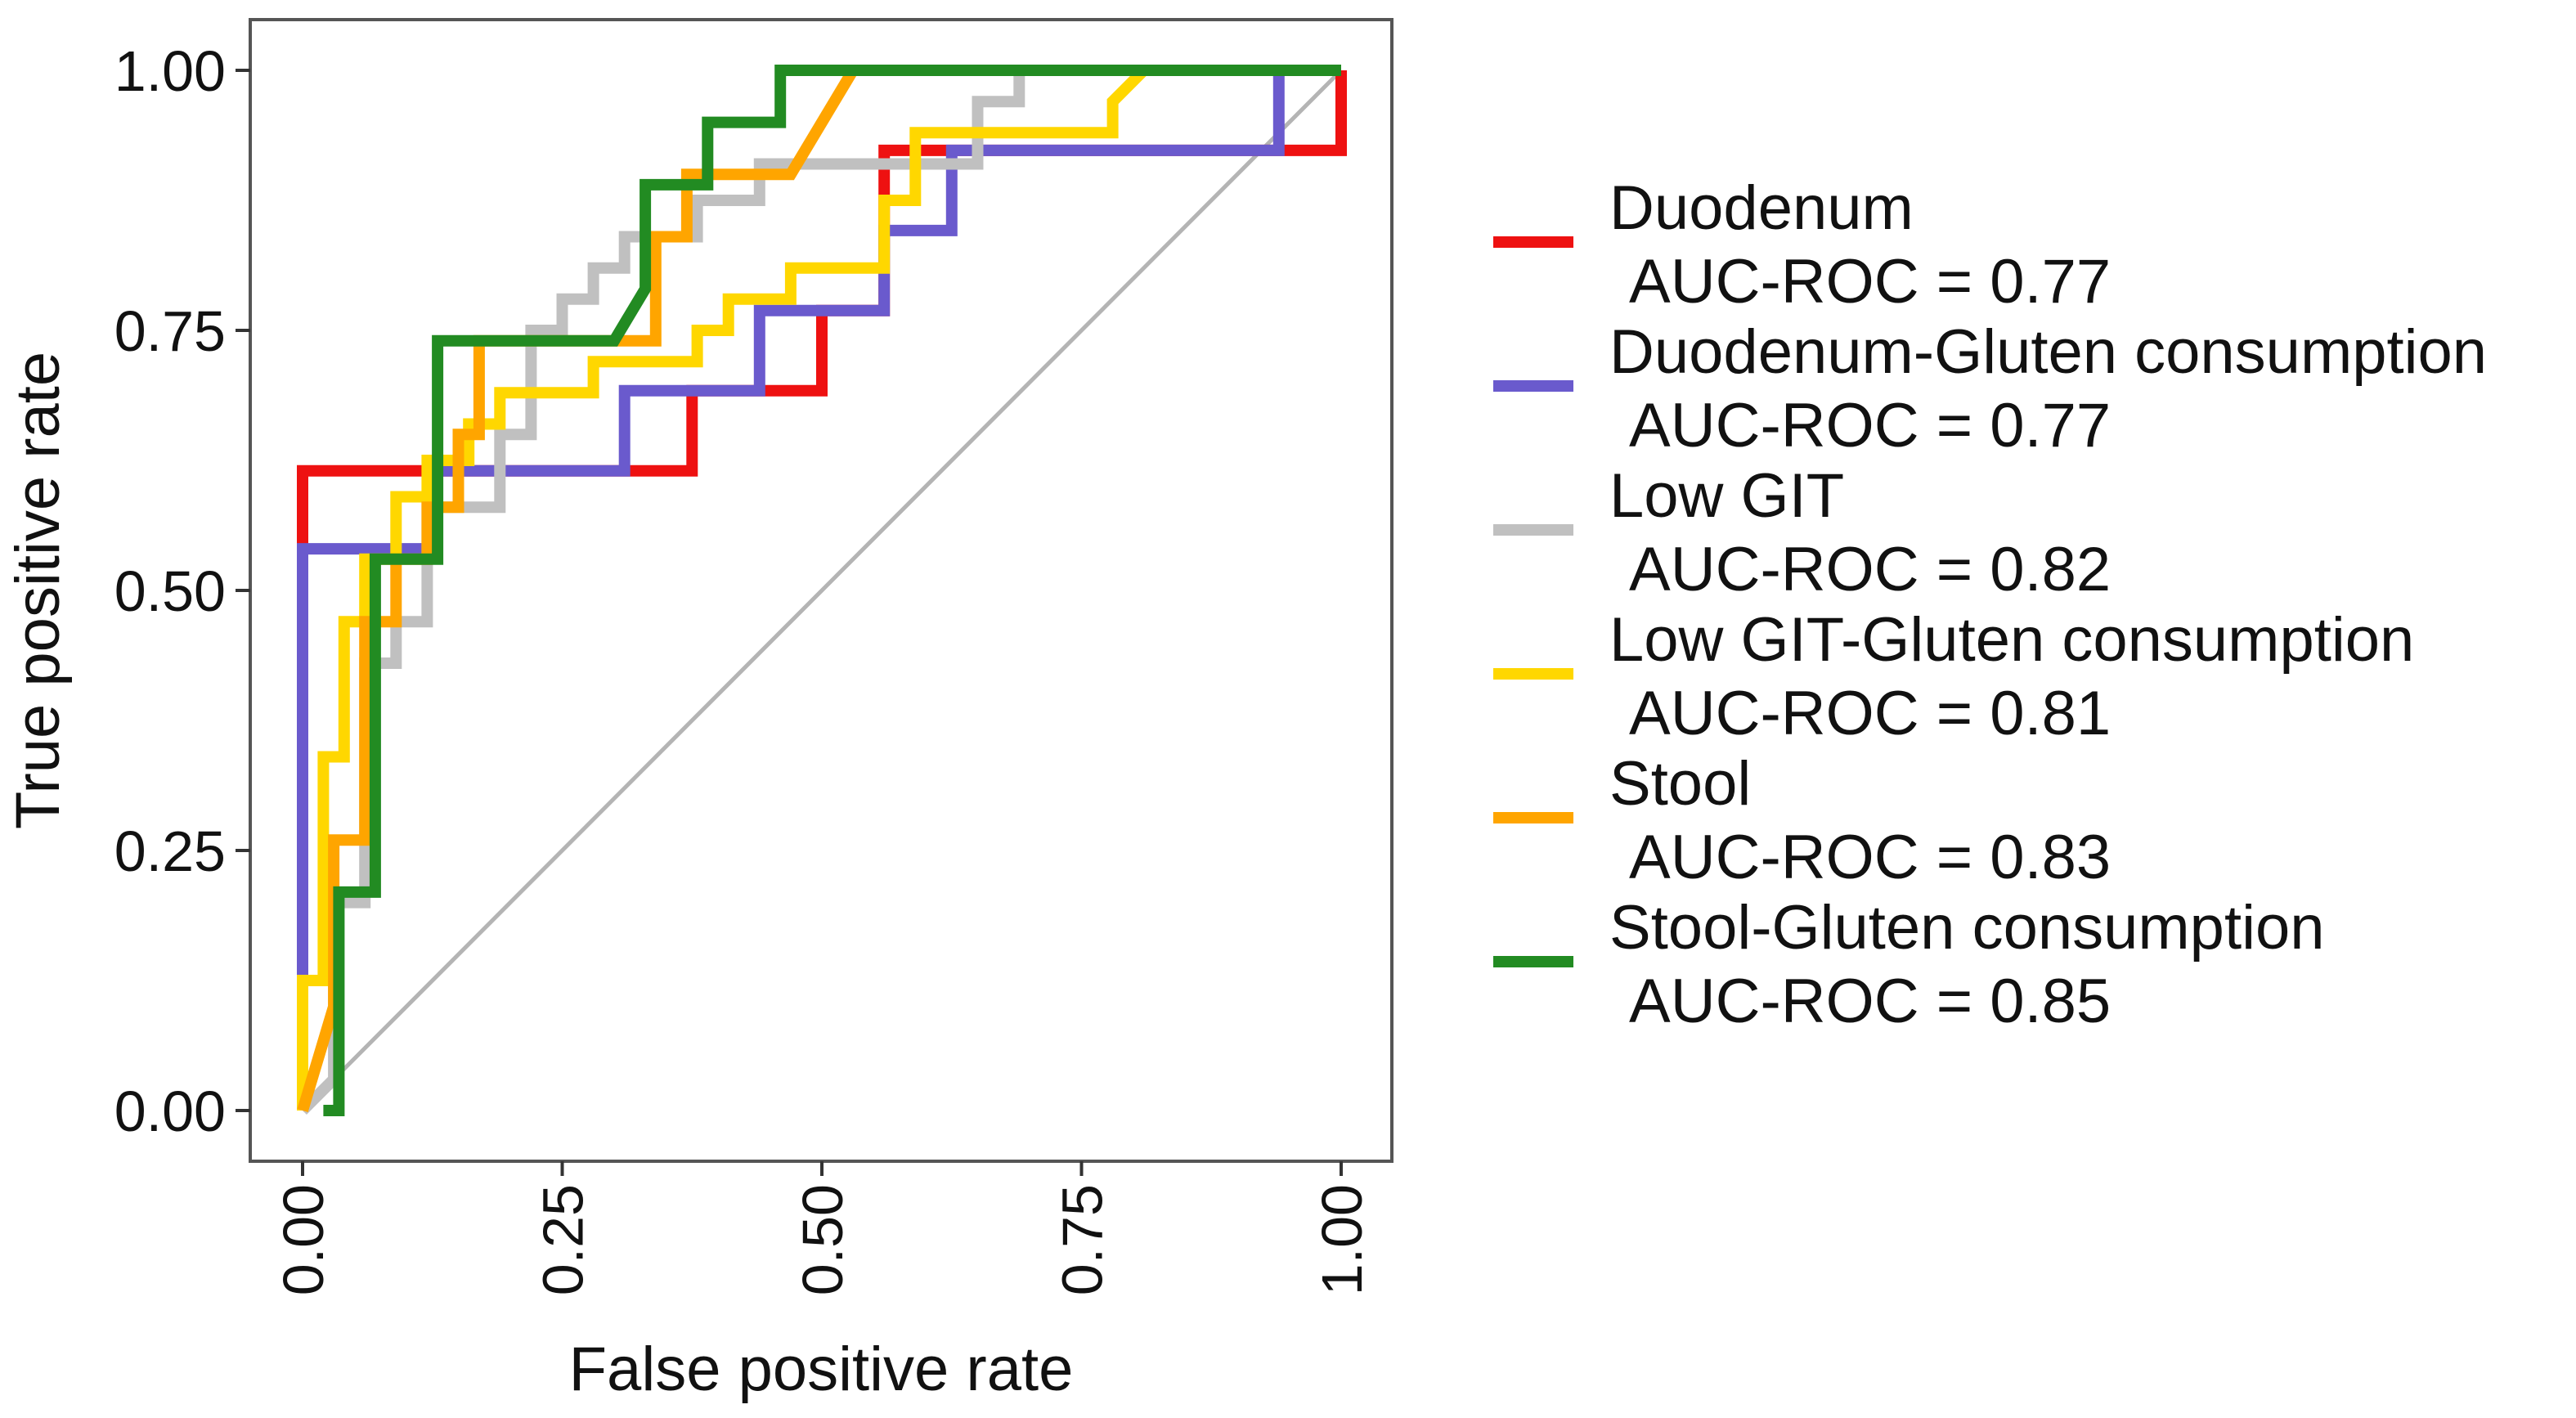 Image resolution: width=2576 pixels, height=1418 pixels. I want to click on x-axis-label: False positive rate, so click(822, 1370).